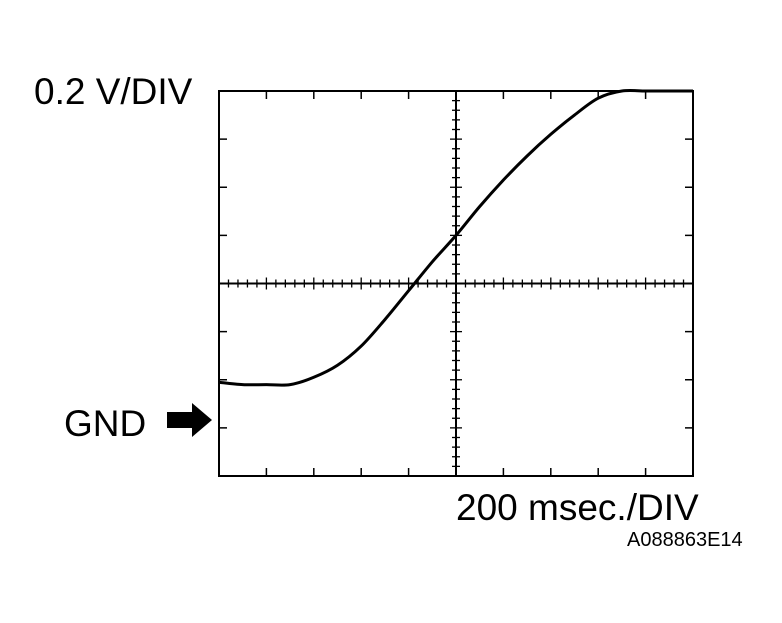 This screenshot has height=623, width=782. Describe the element at coordinates (577, 507) in the screenshot. I see `horizontal-scale-label: 200 msec./DIV` at that location.